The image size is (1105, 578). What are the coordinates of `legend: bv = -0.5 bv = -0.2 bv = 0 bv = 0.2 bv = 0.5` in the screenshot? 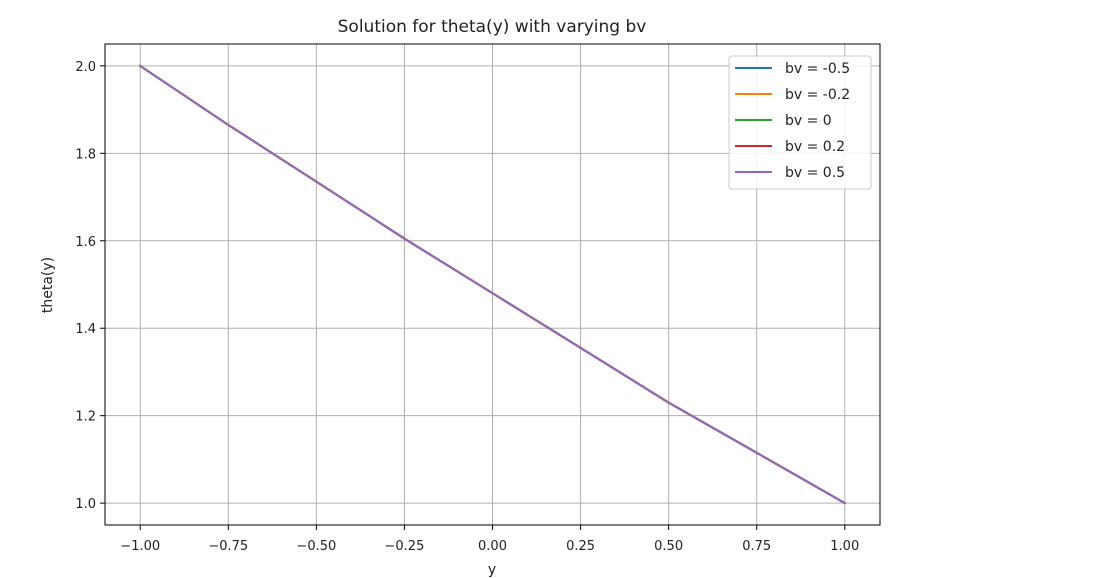 It's located at (800, 122).